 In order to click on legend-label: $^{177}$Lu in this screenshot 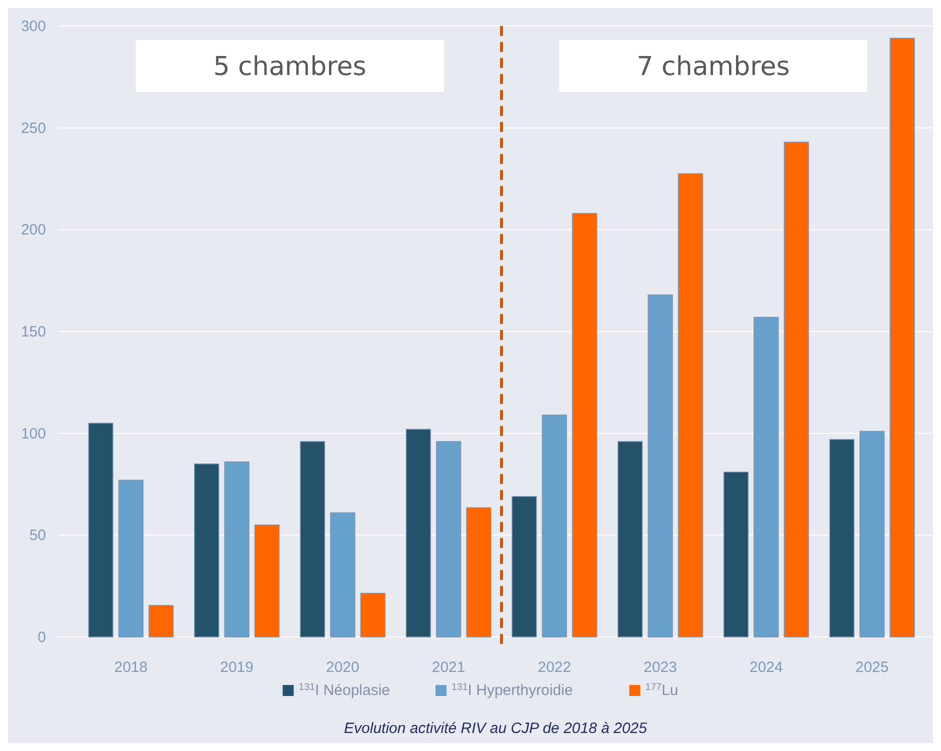, I will do `click(661, 690)`.